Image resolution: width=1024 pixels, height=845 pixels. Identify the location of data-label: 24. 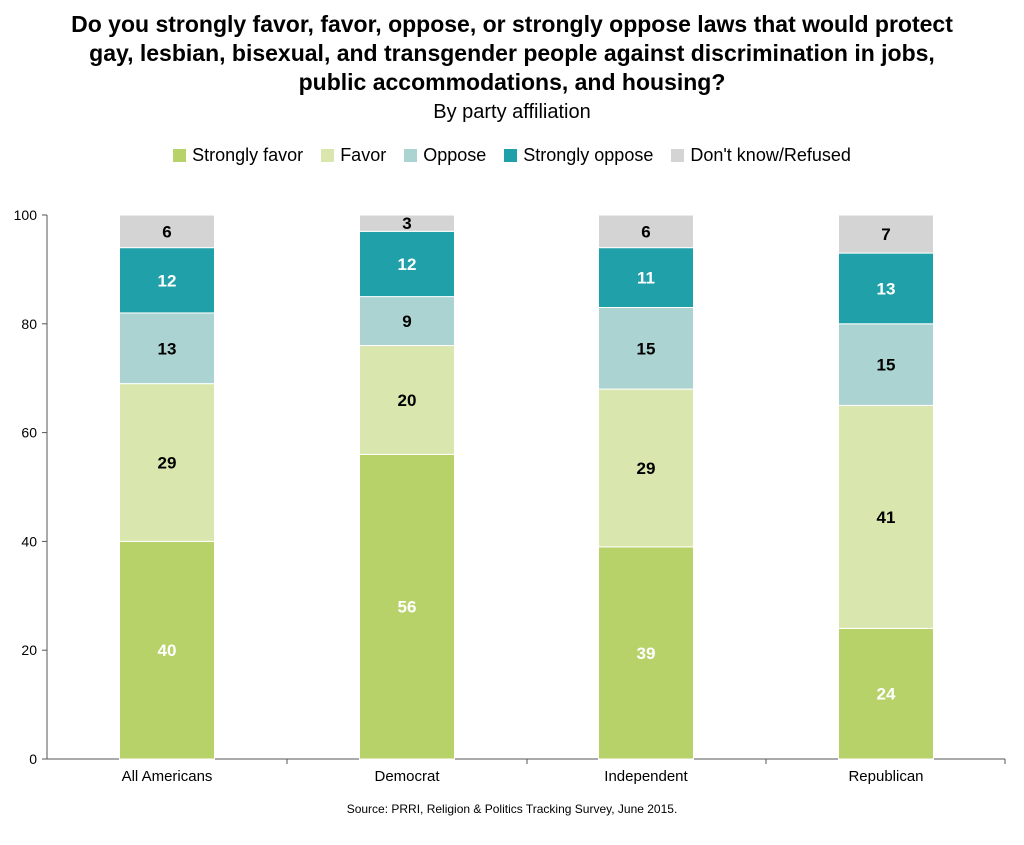
(886, 694).